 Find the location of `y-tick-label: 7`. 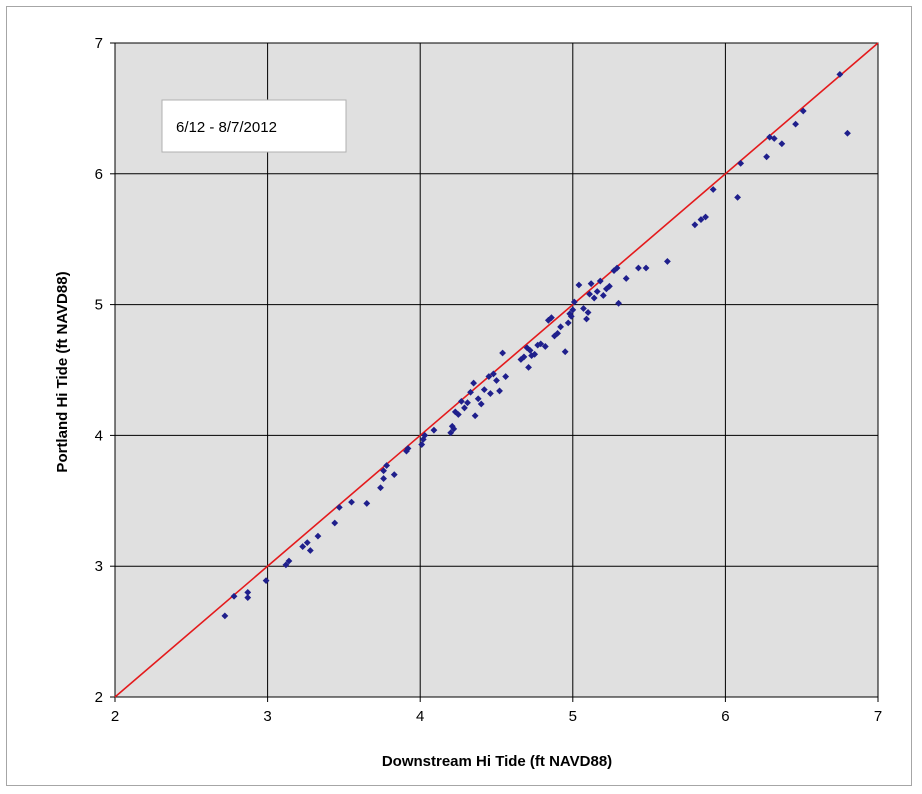

y-tick-label: 7 is located at coordinates (99, 43).